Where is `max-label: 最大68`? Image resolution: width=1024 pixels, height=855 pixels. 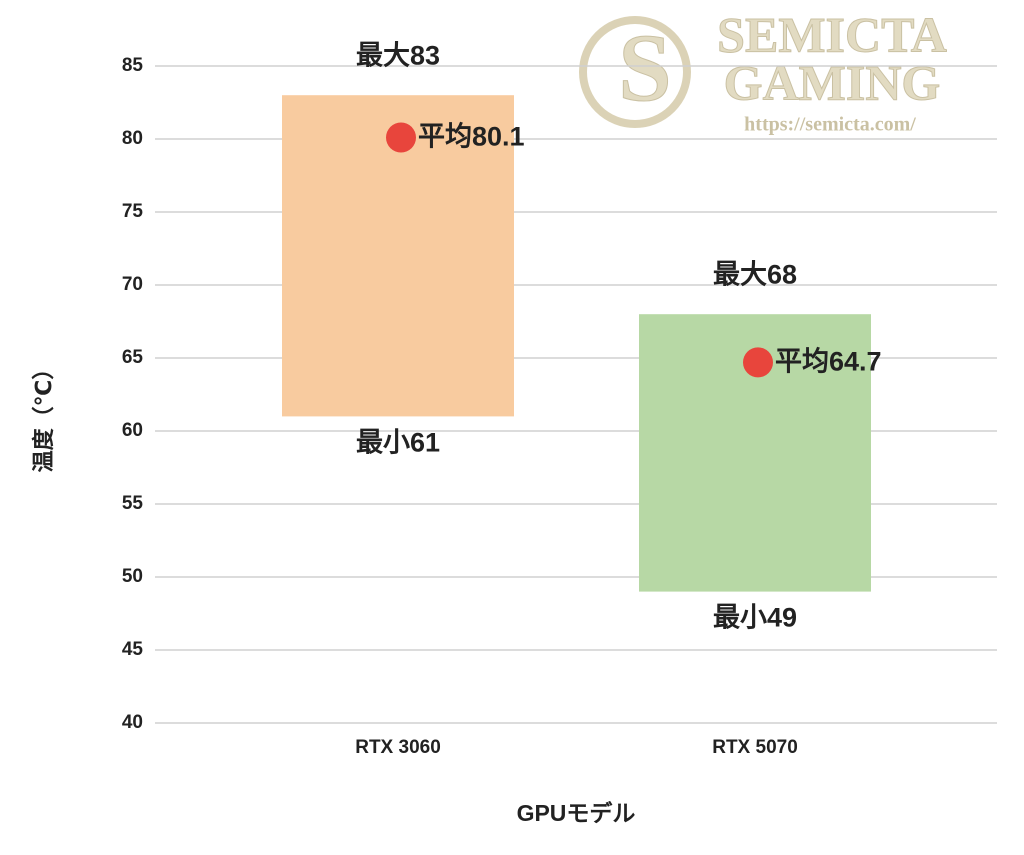
max-label: 最大68 is located at coordinates (755, 274).